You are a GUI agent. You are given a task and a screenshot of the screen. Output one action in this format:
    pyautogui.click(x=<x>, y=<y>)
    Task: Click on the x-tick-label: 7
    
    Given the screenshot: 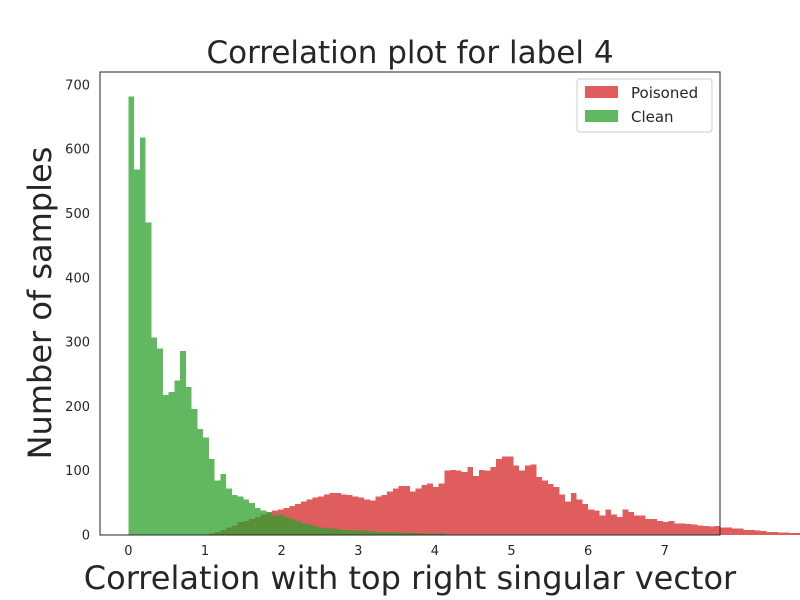 What is the action you would take?
    pyautogui.click(x=665, y=551)
    